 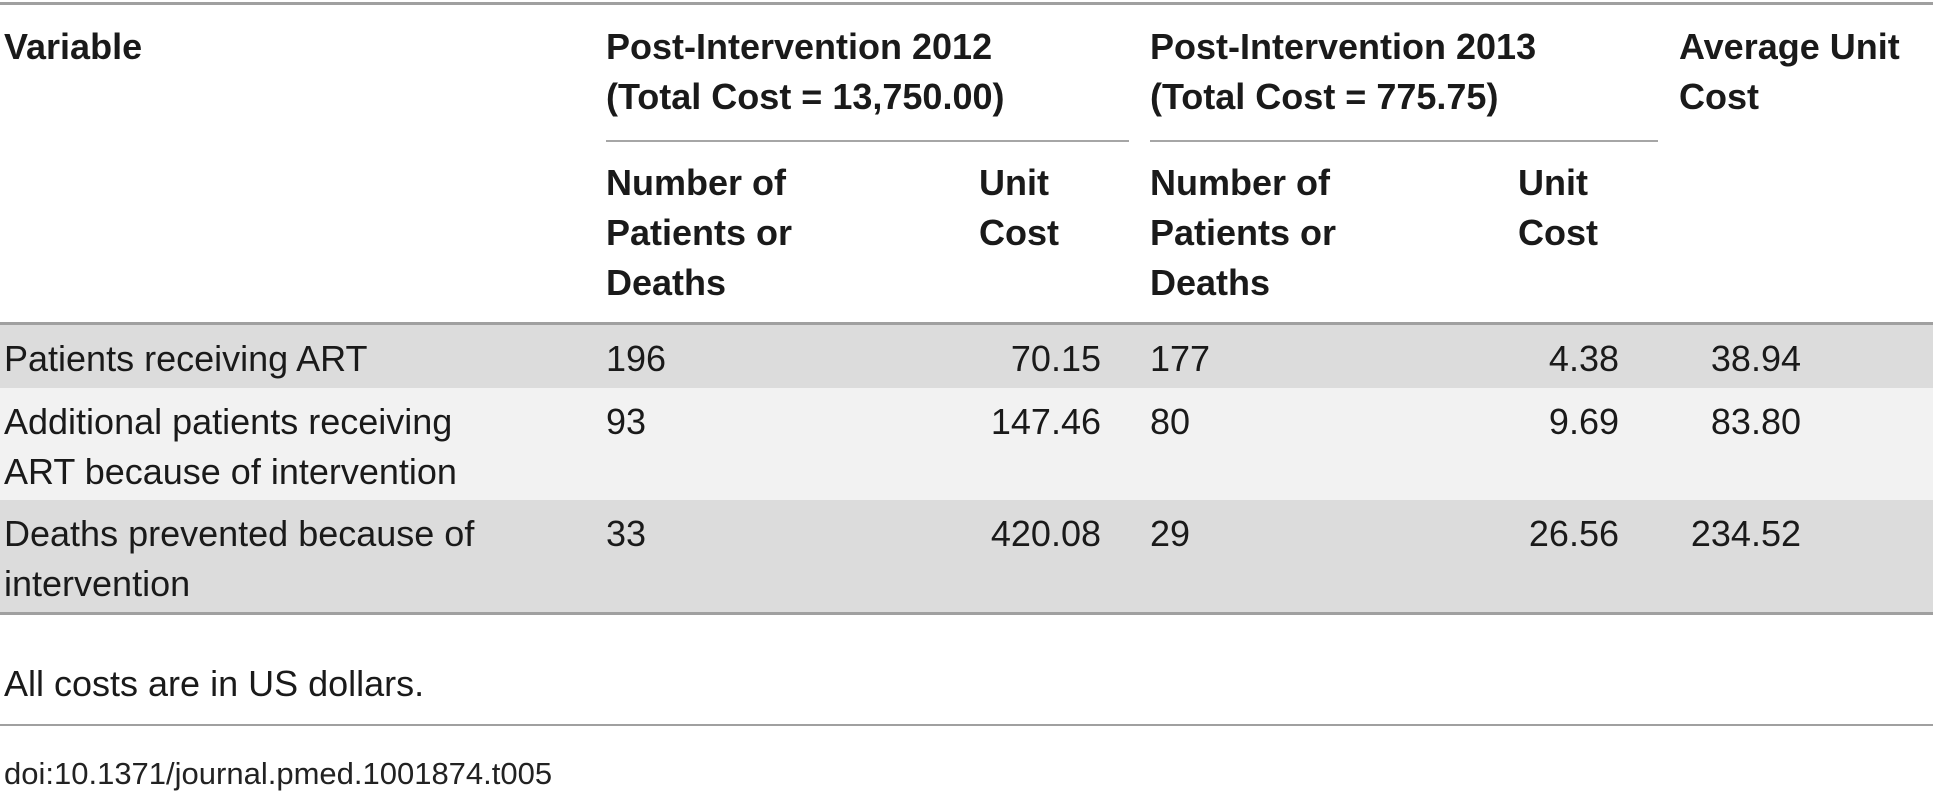 I want to click on footer-rule, so click(x=966, y=725).